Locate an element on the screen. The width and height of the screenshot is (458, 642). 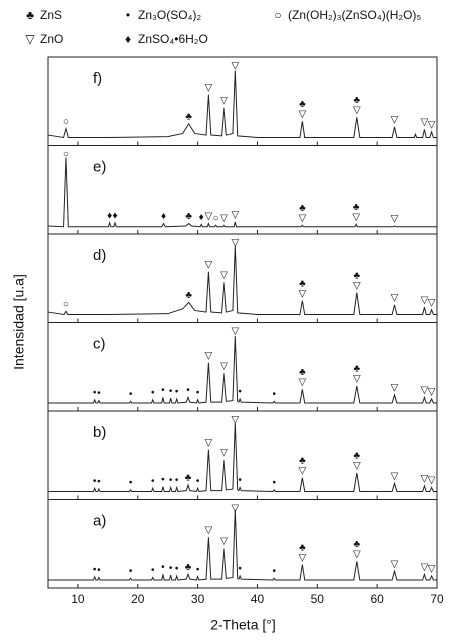
legend-label: (Zn(OH₂)₃(ZnSO₄)(H₂O)₅ is located at coordinates (354, 15).